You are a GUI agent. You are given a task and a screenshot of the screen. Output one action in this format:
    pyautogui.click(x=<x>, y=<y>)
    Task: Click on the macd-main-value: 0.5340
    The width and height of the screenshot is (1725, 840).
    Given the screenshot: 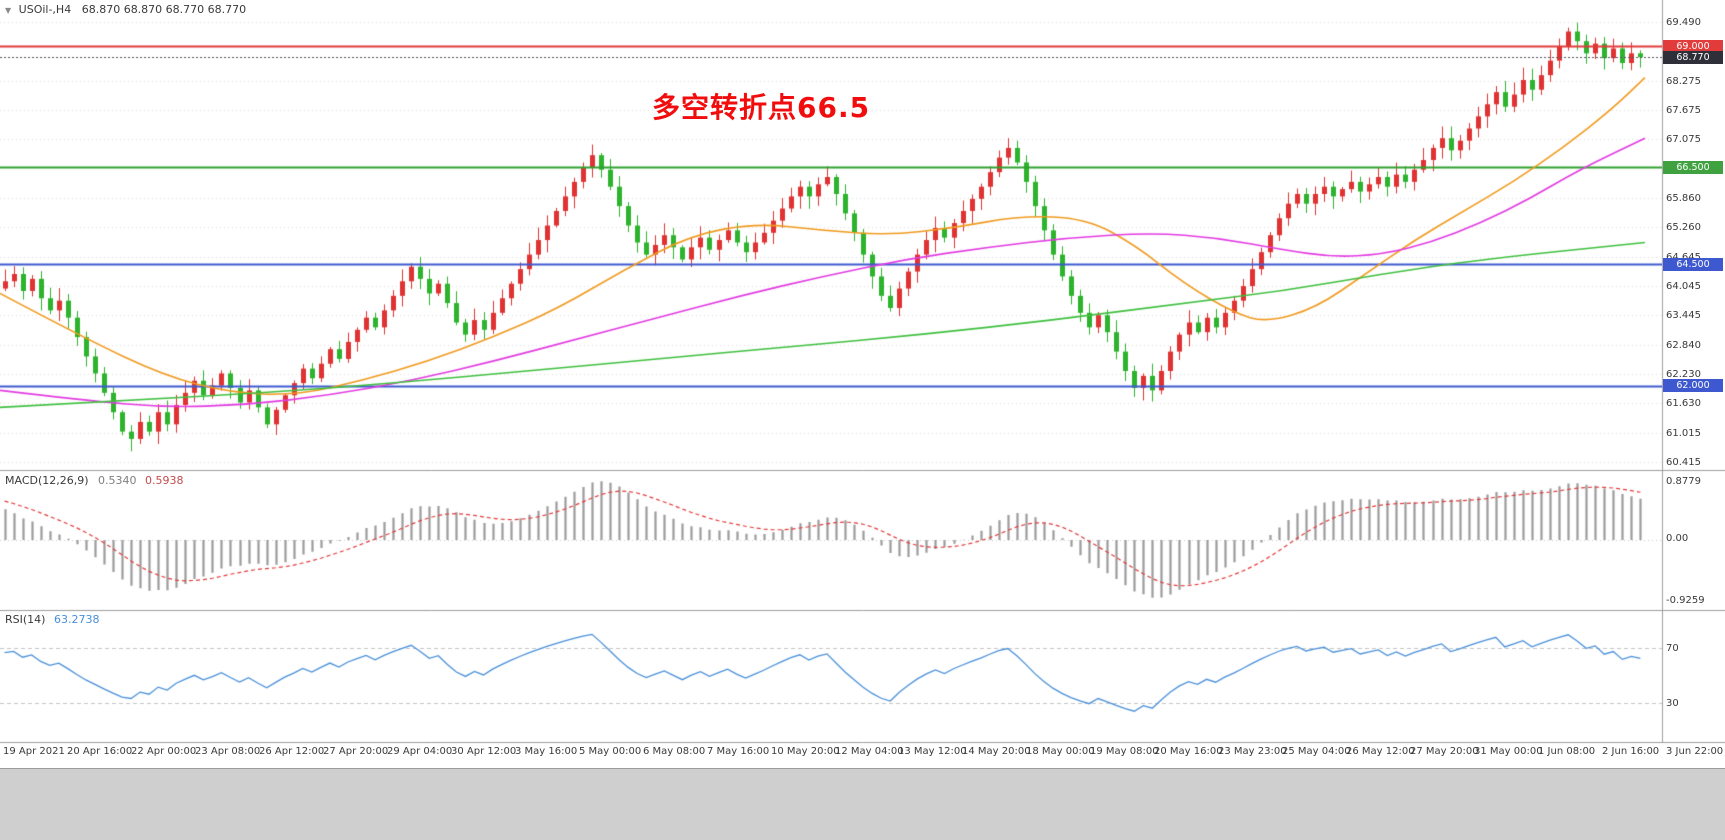 What is the action you would take?
    pyautogui.click(x=117, y=480)
    